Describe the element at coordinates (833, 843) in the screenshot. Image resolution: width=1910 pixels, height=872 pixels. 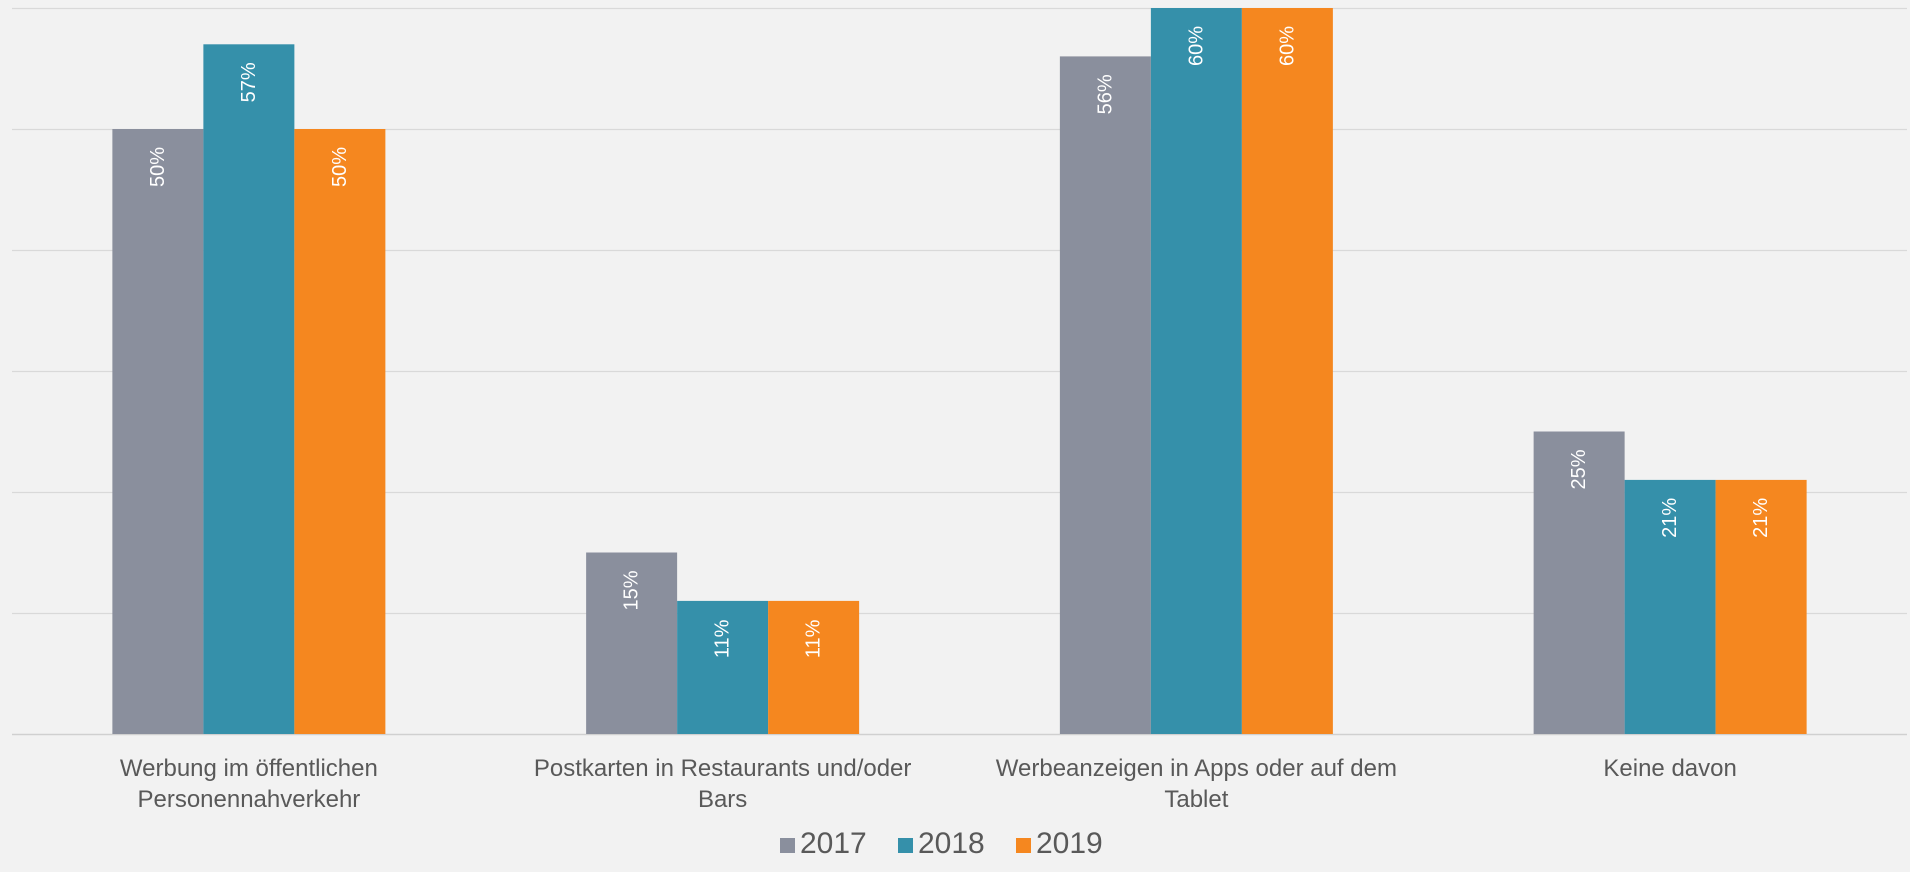
I see `legend-label-2017: 2017` at that location.